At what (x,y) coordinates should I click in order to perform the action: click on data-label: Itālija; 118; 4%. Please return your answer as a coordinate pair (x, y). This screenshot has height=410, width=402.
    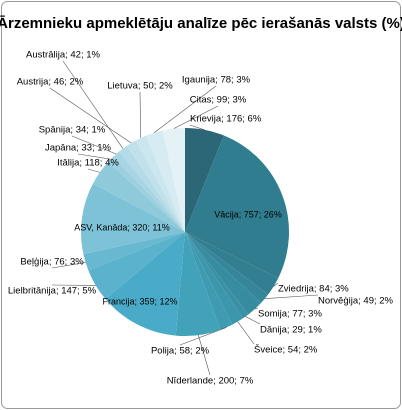
    Looking at the image, I should click on (88, 163).